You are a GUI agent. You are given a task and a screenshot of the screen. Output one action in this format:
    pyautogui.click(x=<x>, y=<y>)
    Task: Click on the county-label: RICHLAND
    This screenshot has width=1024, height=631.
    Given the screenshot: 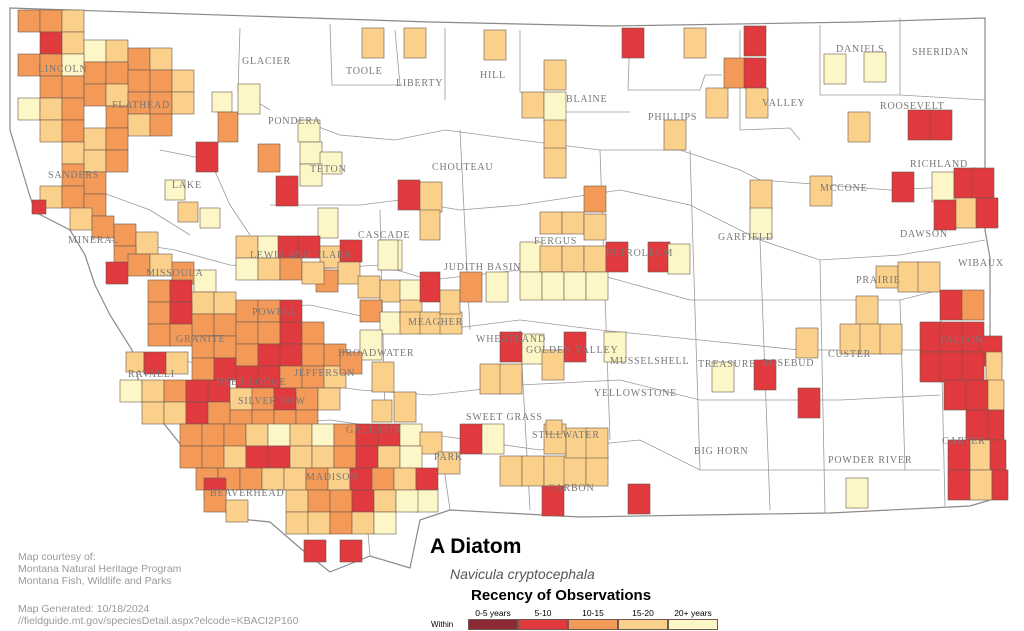 What is the action you would take?
    pyautogui.click(x=939, y=164)
    